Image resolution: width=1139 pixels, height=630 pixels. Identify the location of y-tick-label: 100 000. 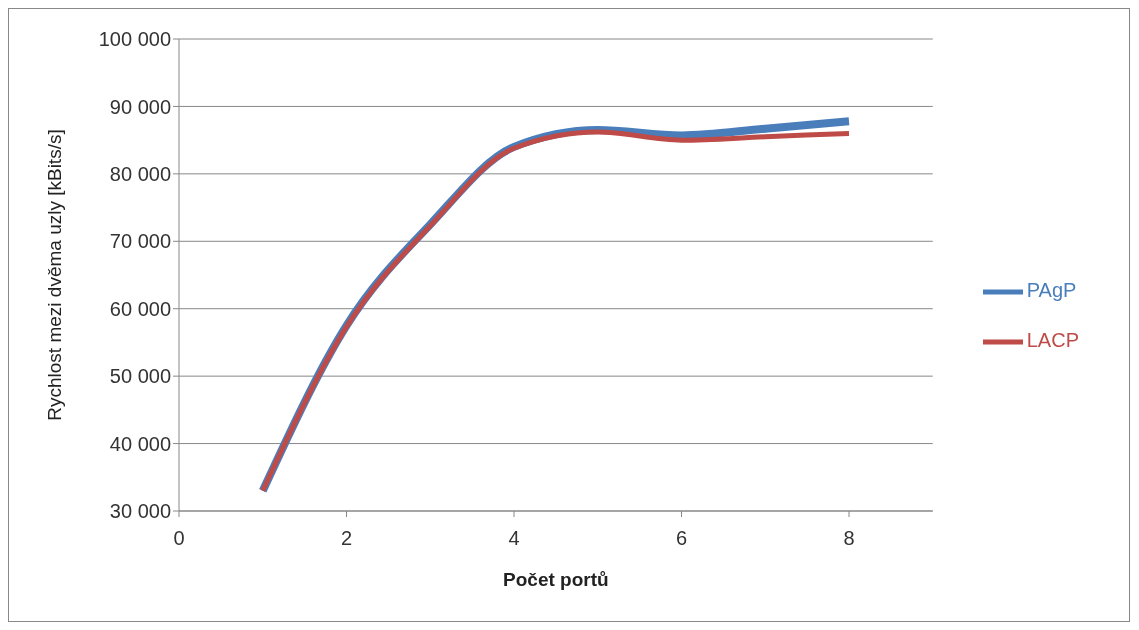
(134, 39).